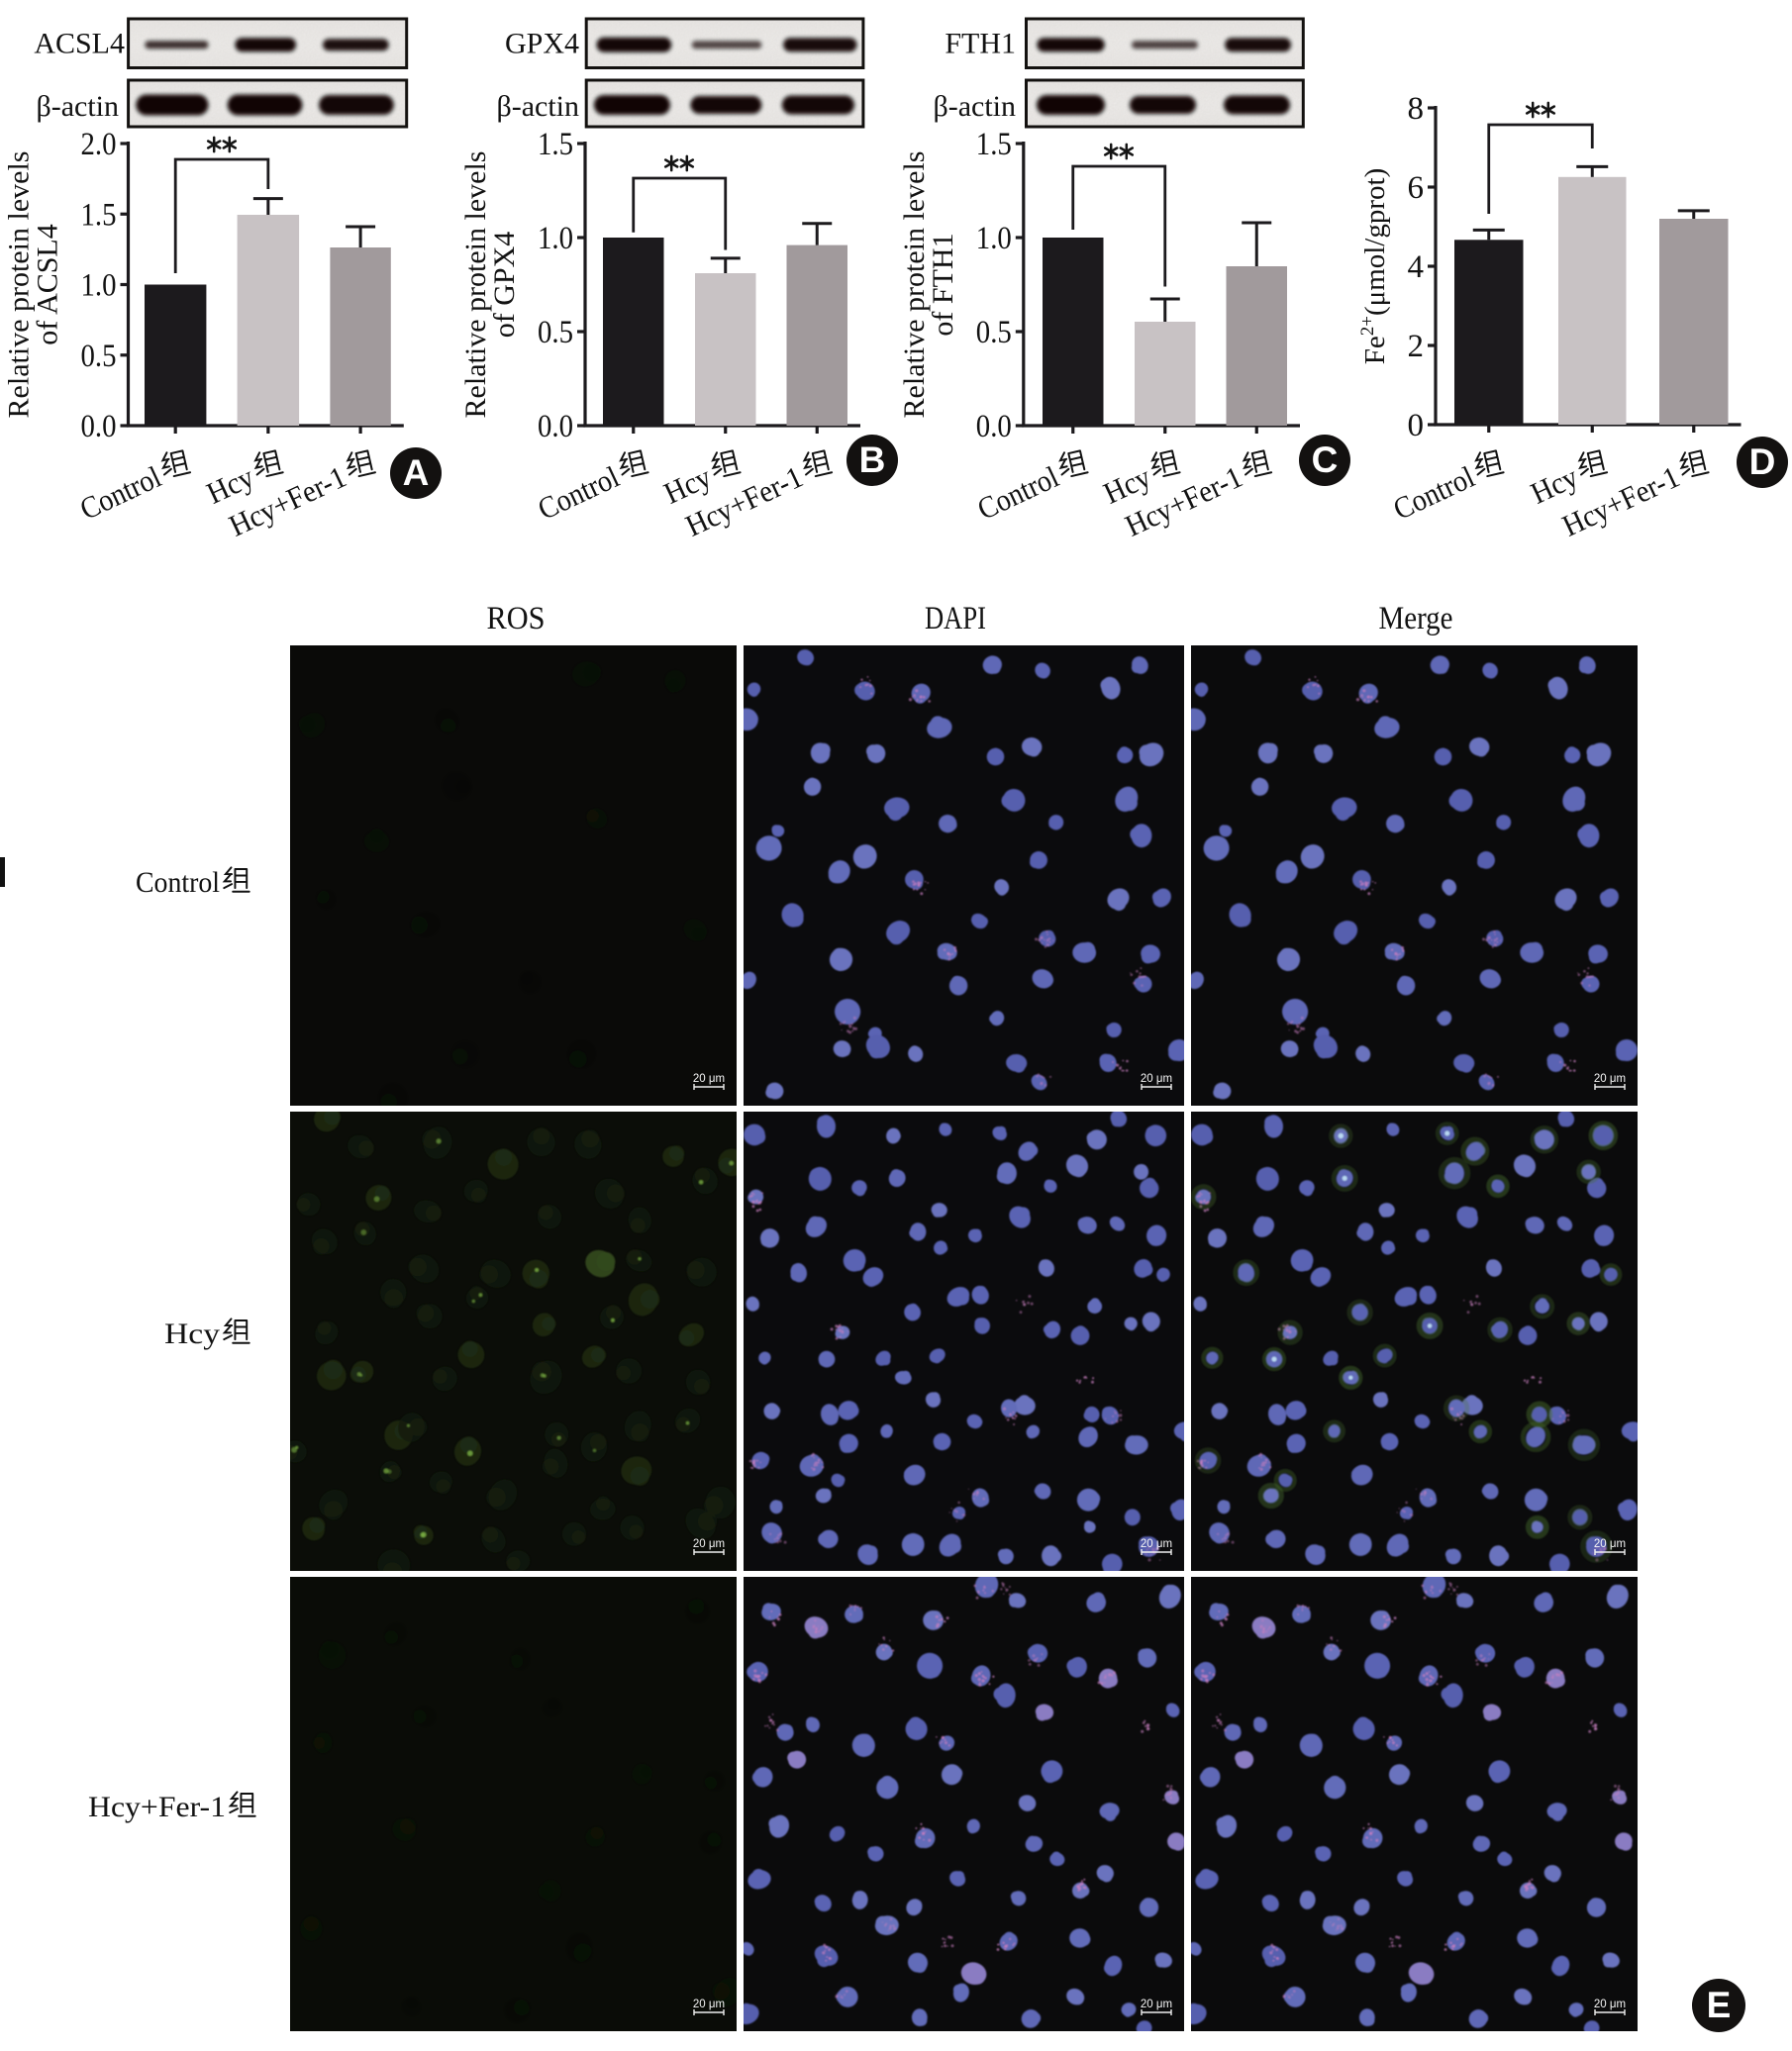 Image resolution: width=1792 pixels, height=2051 pixels. Describe the element at coordinates (99, 144) in the screenshot. I see `svg-text: 2.0` at that location.